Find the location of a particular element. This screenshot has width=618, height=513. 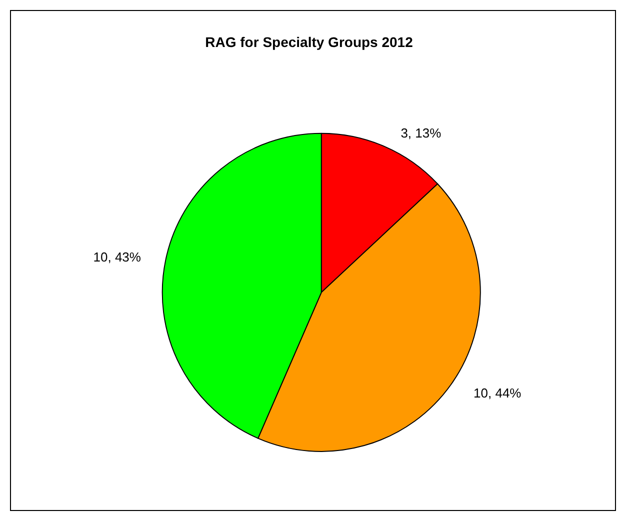

data-label: 10, 43% is located at coordinates (117, 257).